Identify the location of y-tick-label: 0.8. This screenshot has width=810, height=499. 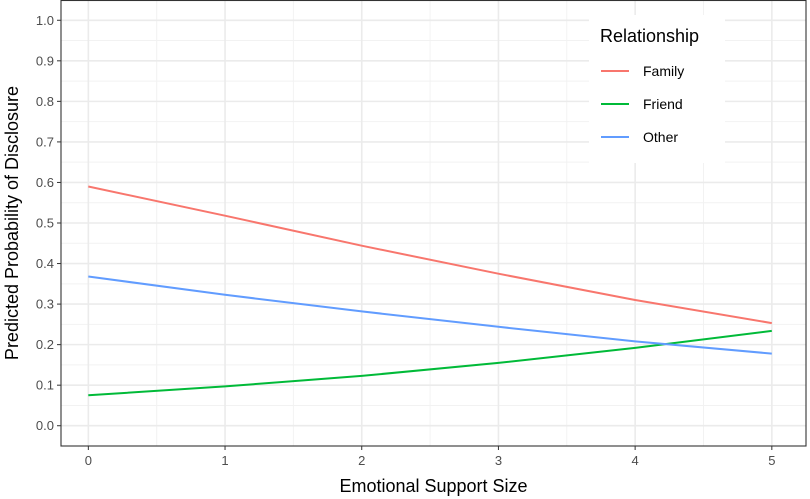
(45, 101).